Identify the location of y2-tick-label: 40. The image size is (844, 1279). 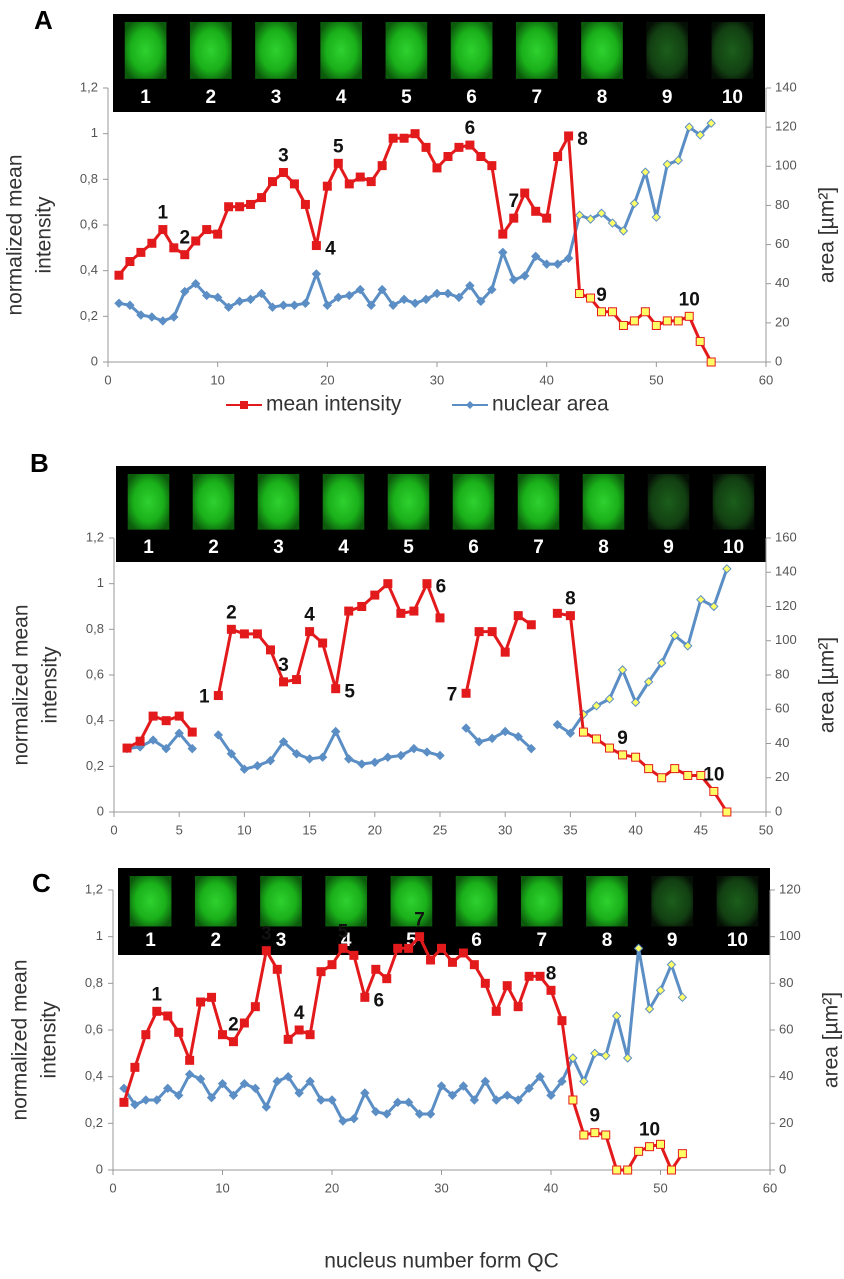
(782, 282).